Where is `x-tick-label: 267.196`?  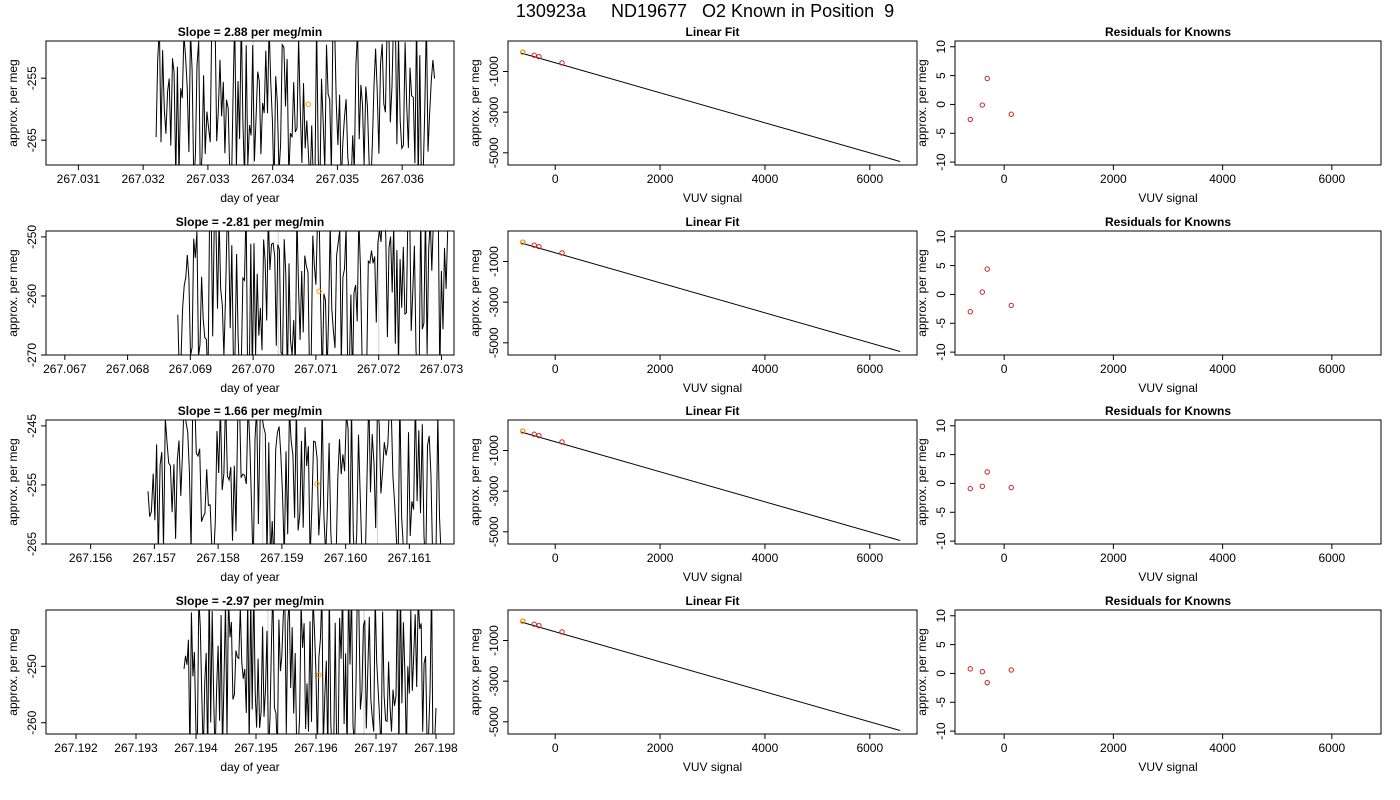 x-tick-label: 267.196 is located at coordinates (316, 748).